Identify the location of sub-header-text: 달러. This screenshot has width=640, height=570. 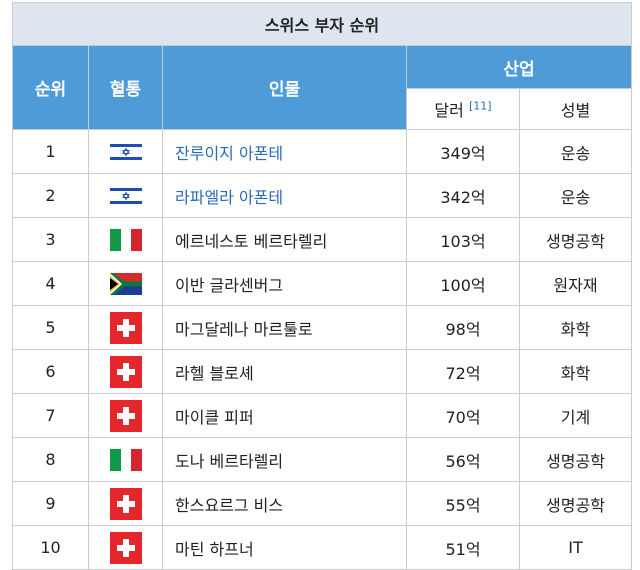
(449, 110).